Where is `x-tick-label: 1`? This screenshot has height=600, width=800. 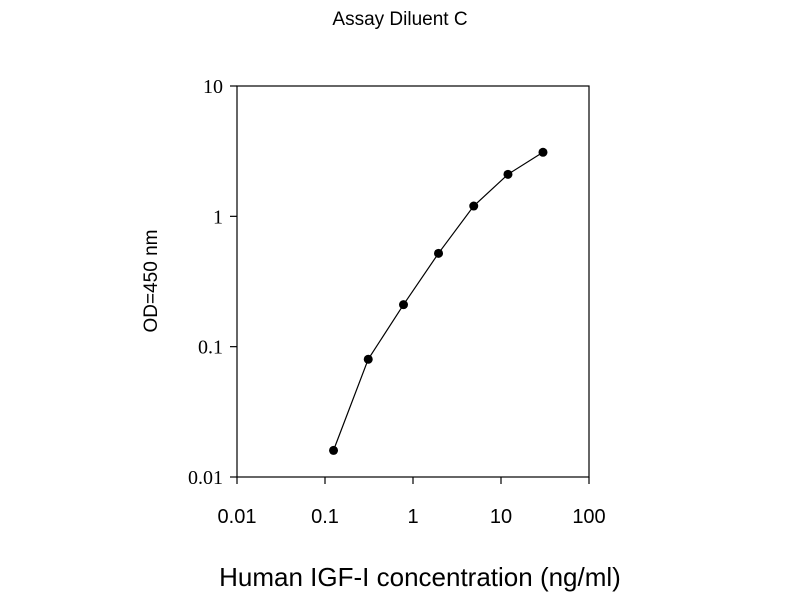
x-tick-label: 1 is located at coordinates (412, 517).